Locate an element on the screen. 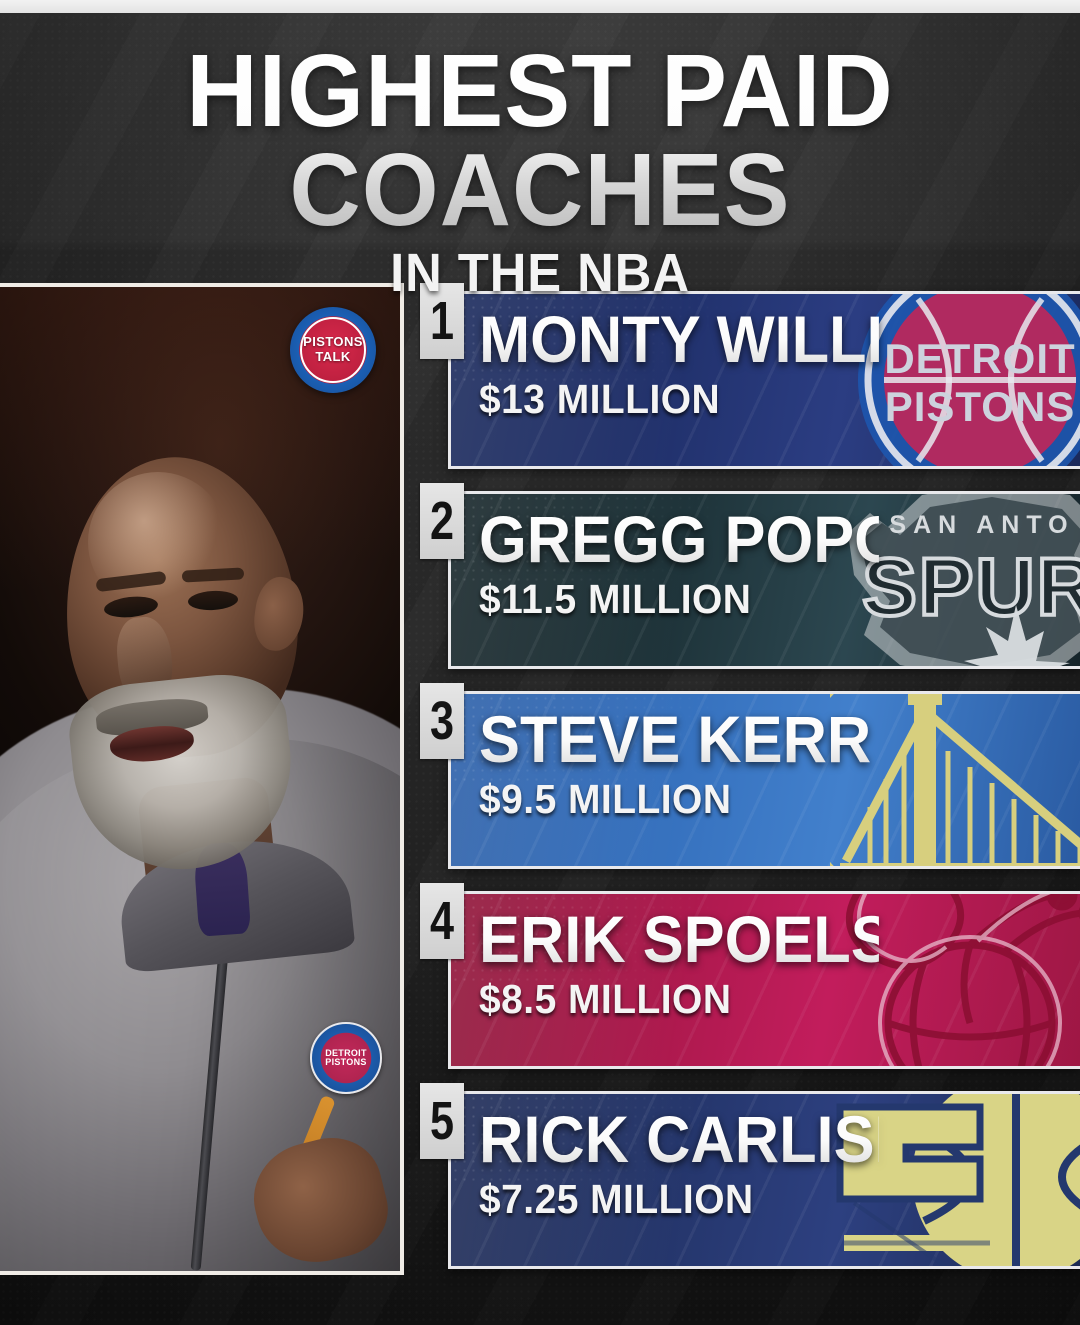 This screenshot has height=1325, width=1080. patch-line-2: PISTONS is located at coordinates (346, 1062).